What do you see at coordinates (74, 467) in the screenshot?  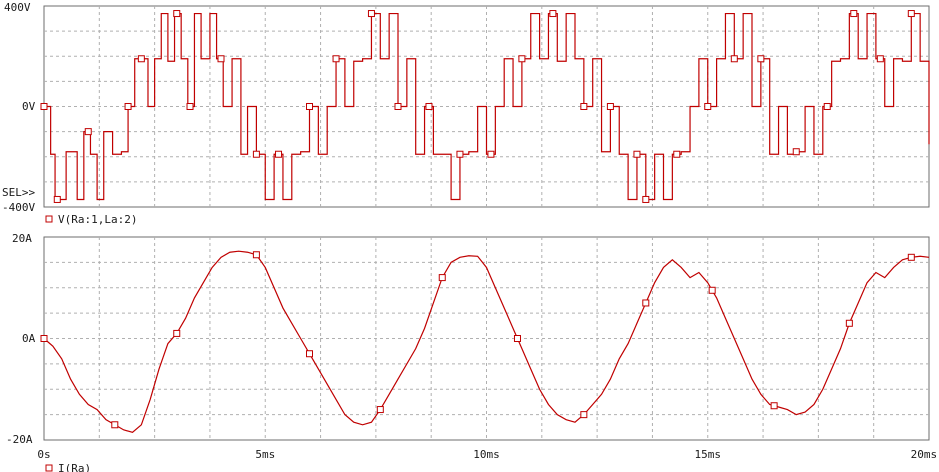 I see `current-legend-label: I(Ra)` at bounding box center [74, 467].